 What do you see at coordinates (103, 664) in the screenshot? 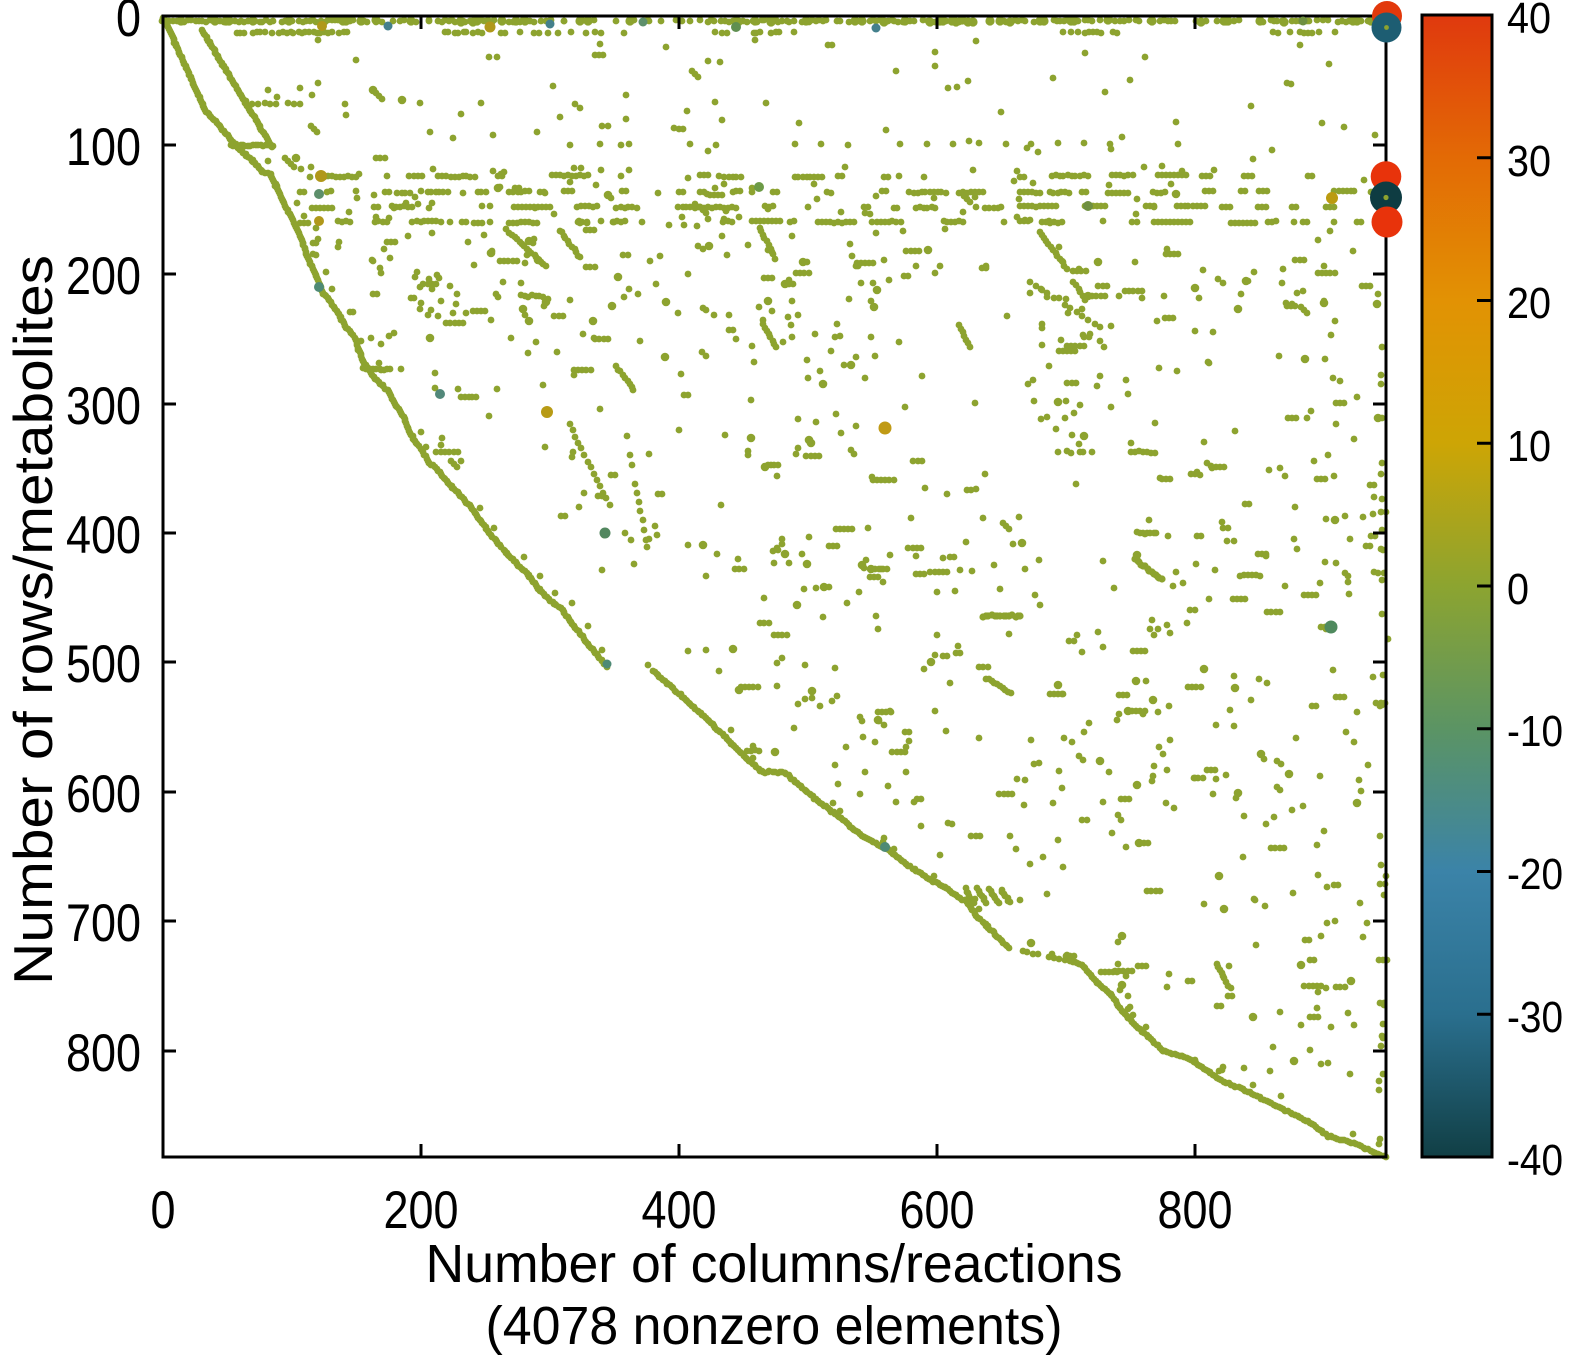
I see `svg-text: 500` at bounding box center [103, 664].